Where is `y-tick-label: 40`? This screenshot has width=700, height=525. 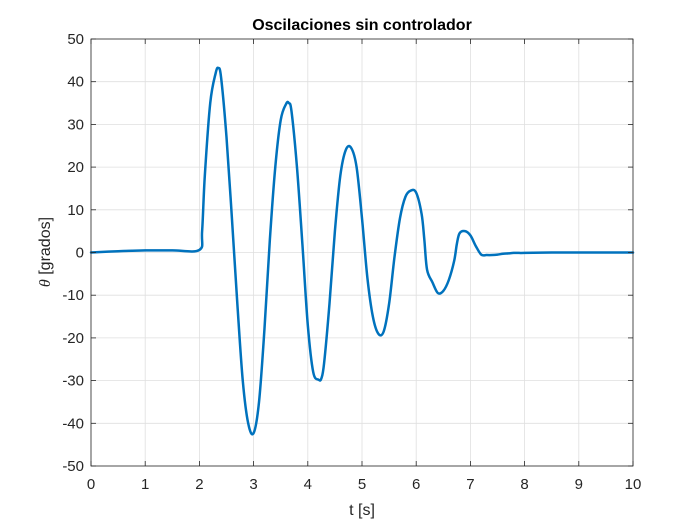 y-tick-label: 40 is located at coordinates (75, 82).